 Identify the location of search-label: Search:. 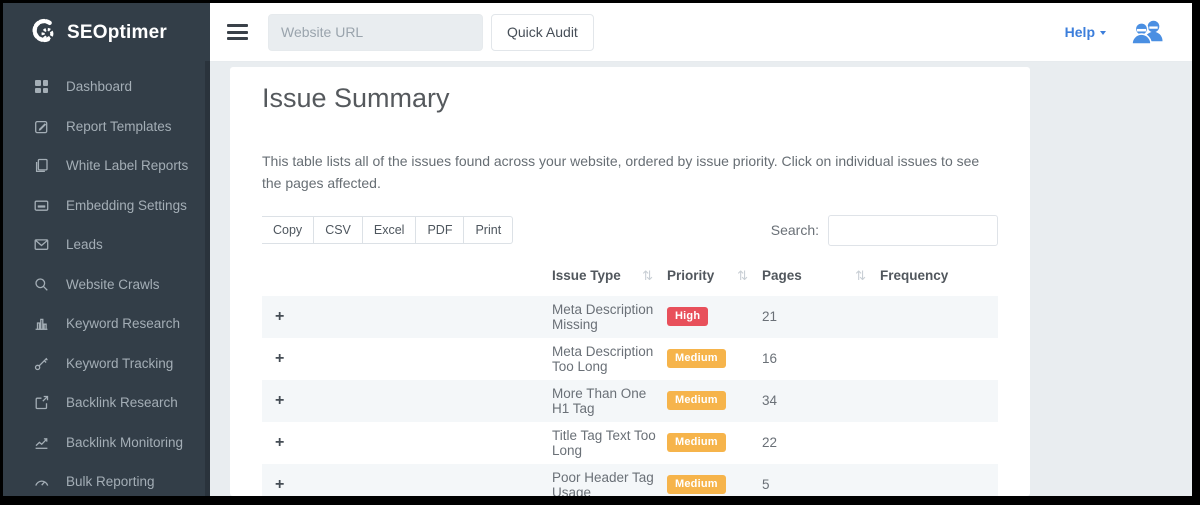
(794, 230).